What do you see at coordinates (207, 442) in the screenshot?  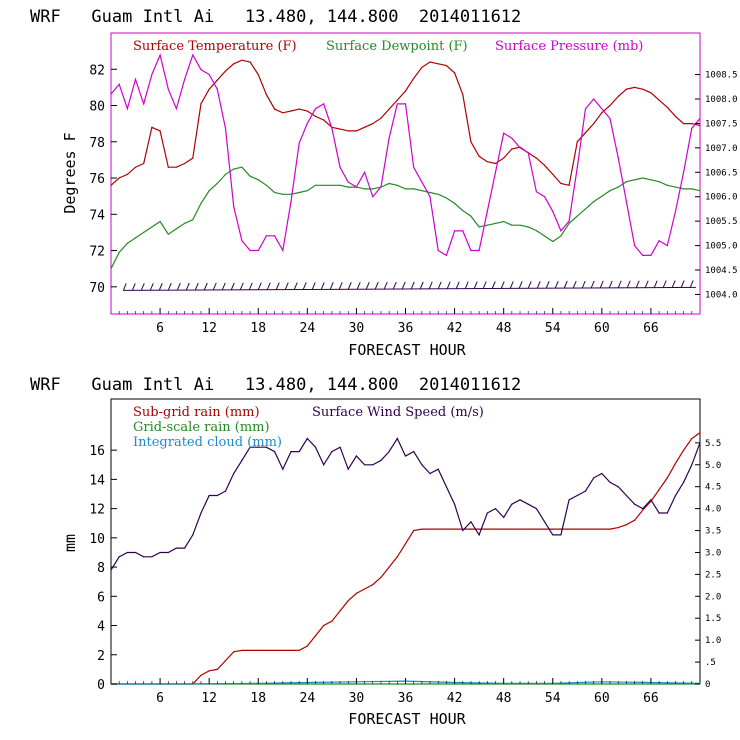 I see `legend-integrated-cloud: Integrated cloud (mm)` at bounding box center [207, 442].